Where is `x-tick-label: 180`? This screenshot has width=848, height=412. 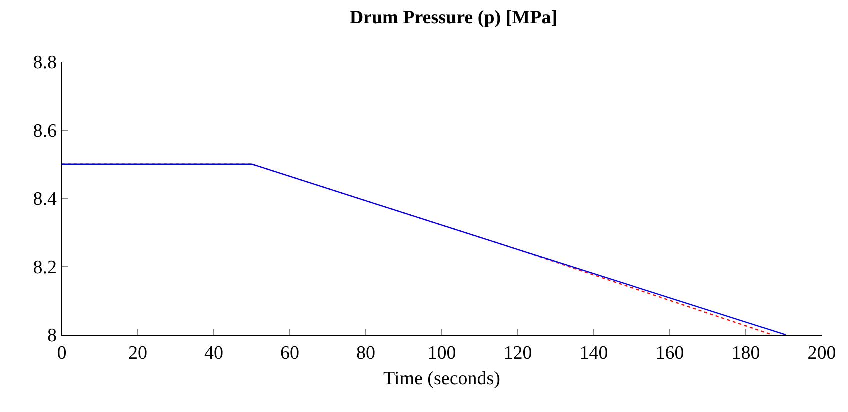 x-tick-label: 180 is located at coordinates (746, 353).